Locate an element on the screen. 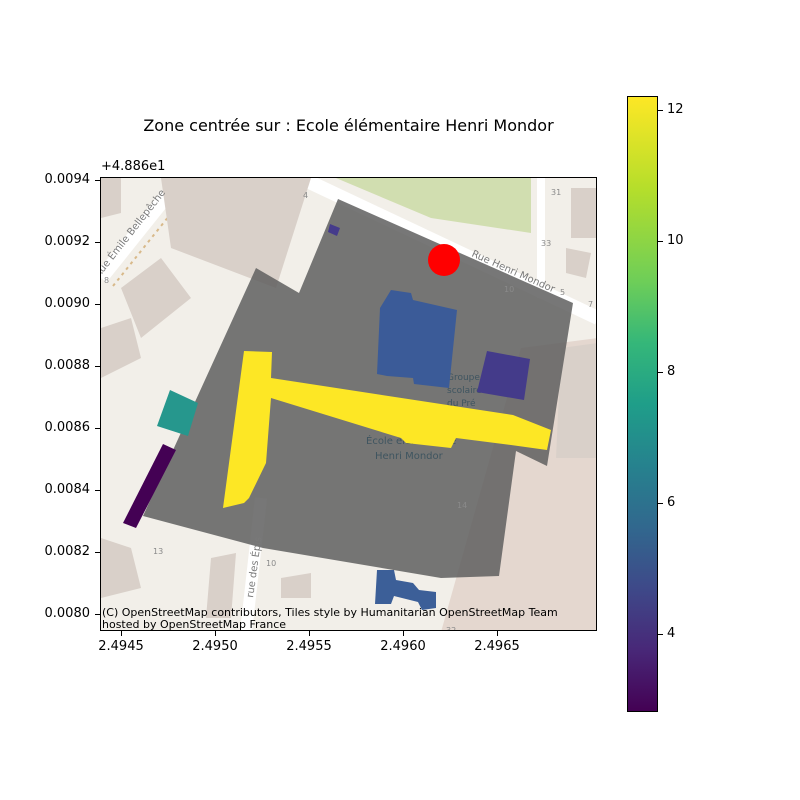  y-axis-offset-label: +4.886e1 is located at coordinates (133, 166).